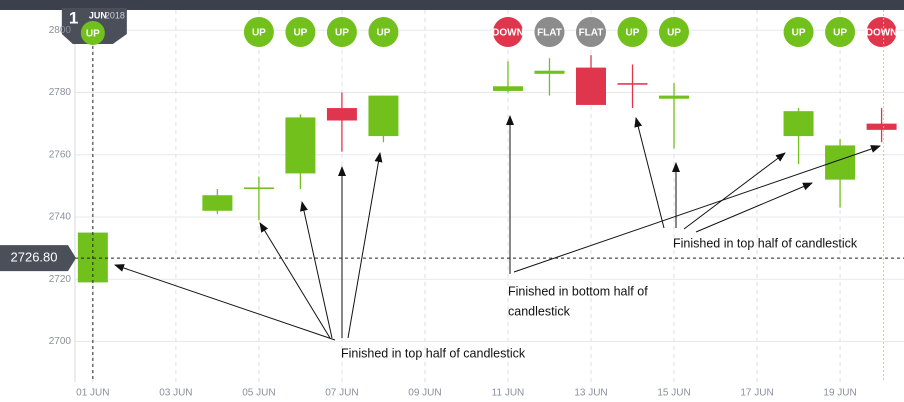  What do you see at coordinates (590, 393) in the screenshot?
I see `x-tick-label: 13 JUN` at bounding box center [590, 393].